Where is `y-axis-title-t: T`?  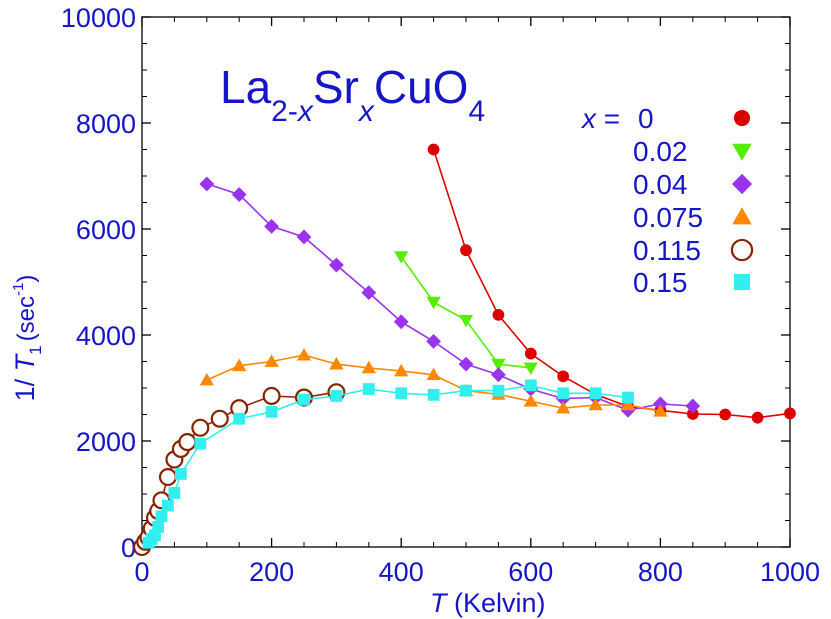 y-axis-title-t: T is located at coordinates (25, 361).